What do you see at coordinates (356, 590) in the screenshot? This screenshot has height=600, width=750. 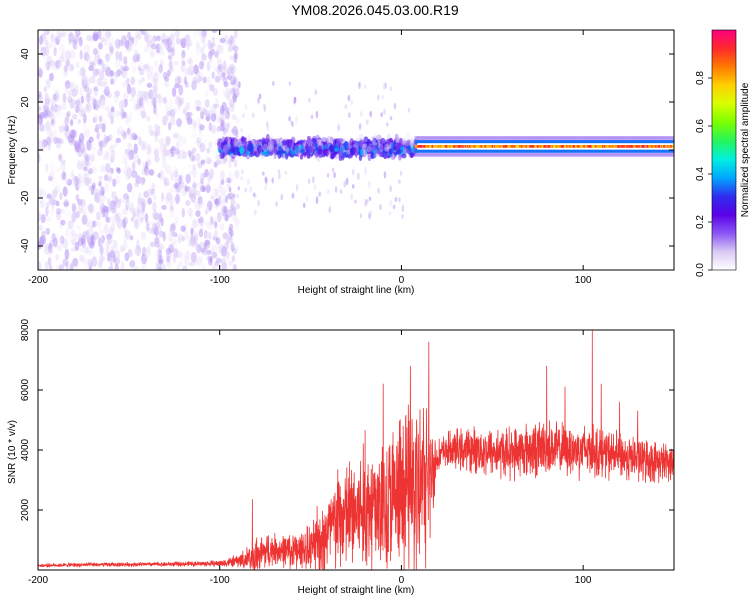 I see `snr-x-label: Height of straight line (km)` at bounding box center [356, 590].